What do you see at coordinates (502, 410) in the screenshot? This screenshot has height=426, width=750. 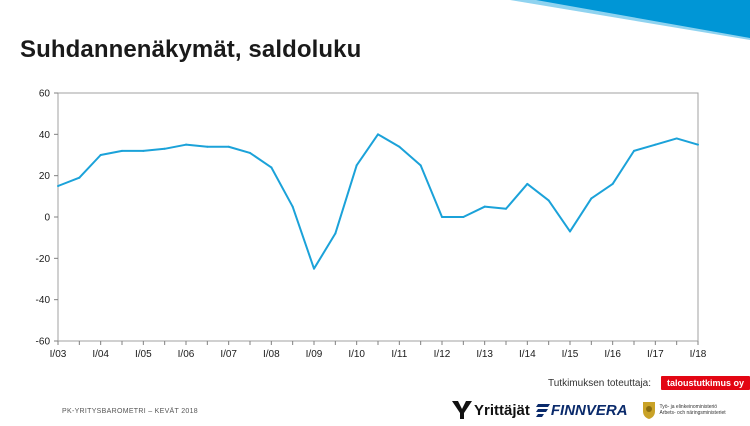 I see `yrittajat-text: Yrittäjät` at bounding box center [502, 410].